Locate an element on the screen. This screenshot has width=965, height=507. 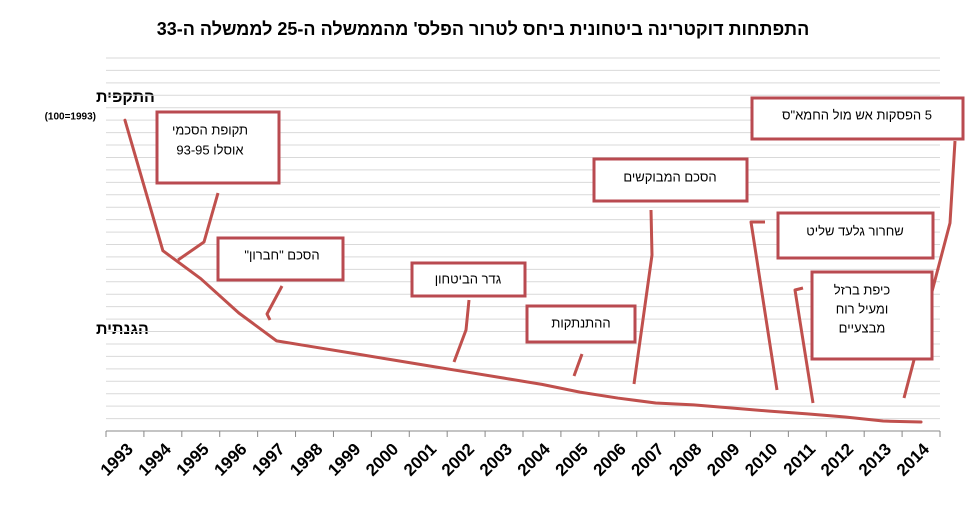
x-tick-label: 1993 is located at coordinates (117, 460).